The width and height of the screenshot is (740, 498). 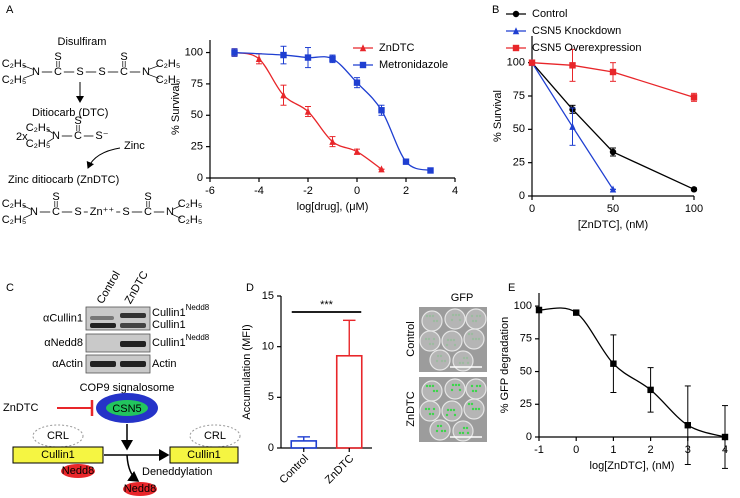 What do you see at coordinates (549, 14) in the screenshot?
I see `legend-label: Control` at bounding box center [549, 14].